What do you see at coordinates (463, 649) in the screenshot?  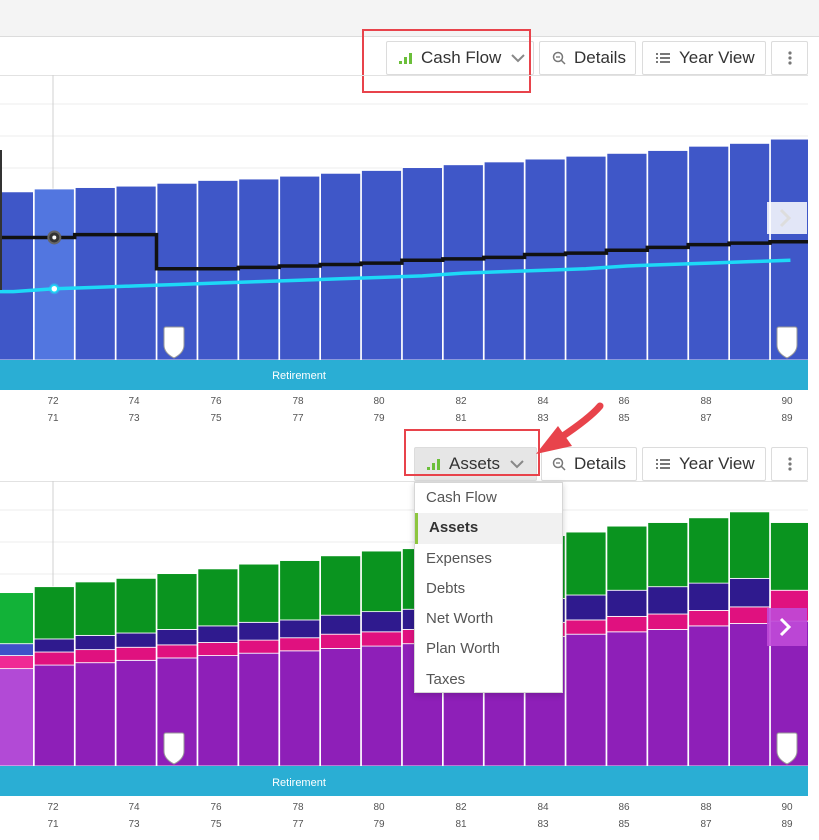 I see `dropdown-item-plan-worth: Plan Worth` at bounding box center [463, 649].